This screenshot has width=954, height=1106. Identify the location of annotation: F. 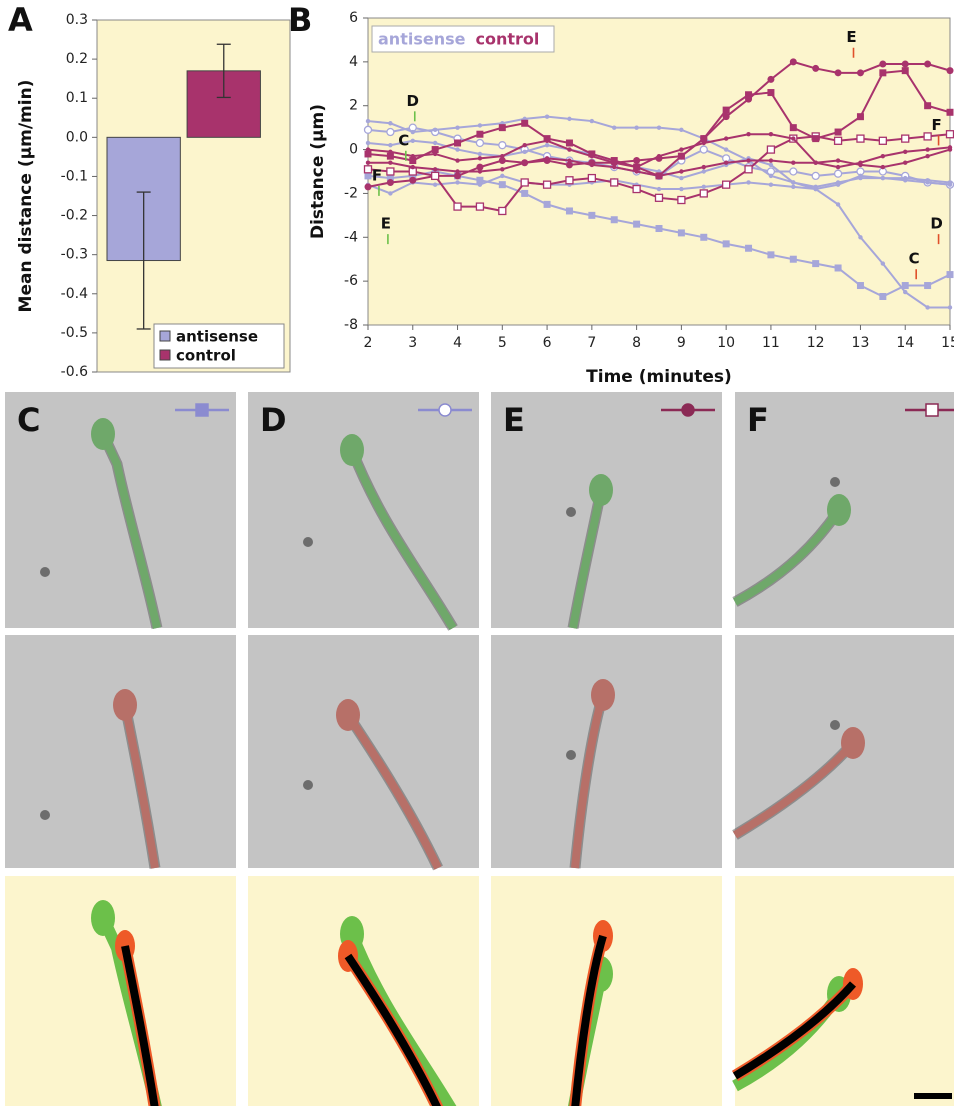
(377, 175).